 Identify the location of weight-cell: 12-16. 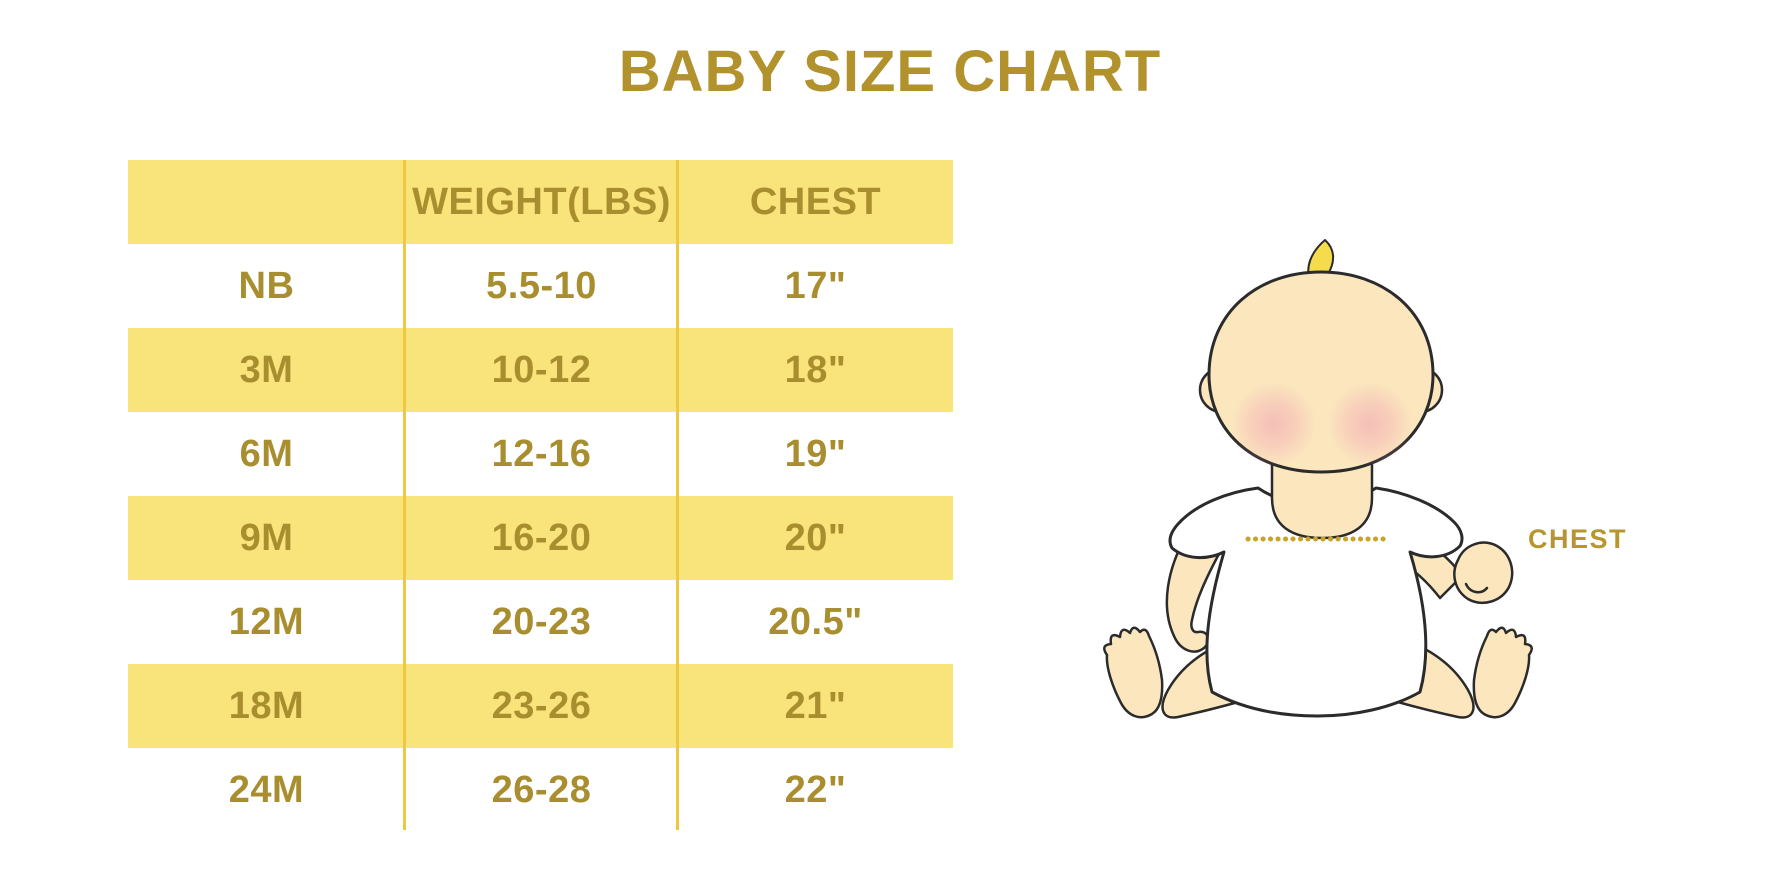
(541, 453).